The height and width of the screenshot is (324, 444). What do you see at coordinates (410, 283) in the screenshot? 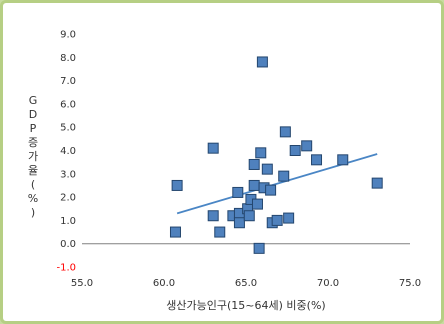
I see `x-tick-label: 75.0` at bounding box center [410, 283].